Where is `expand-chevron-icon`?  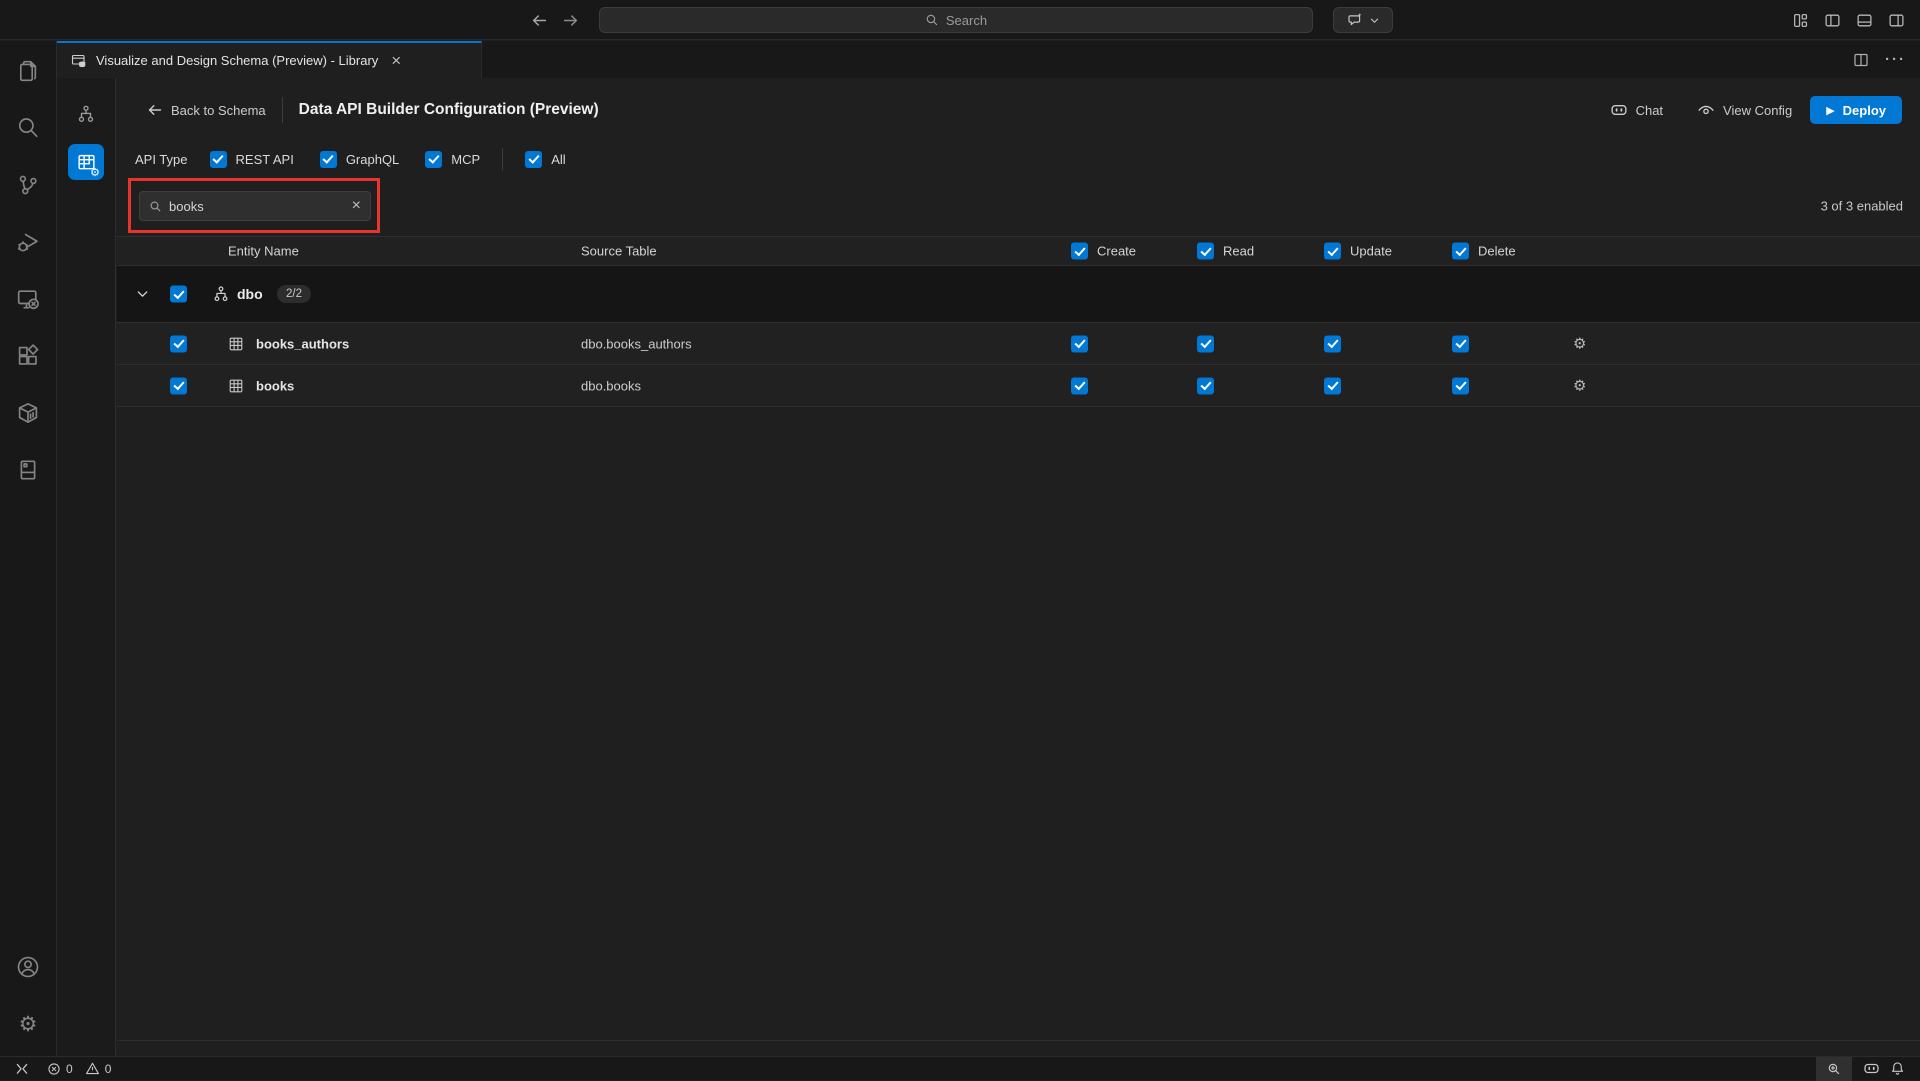
expand-chevron-icon is located at coordinates (142, 294).